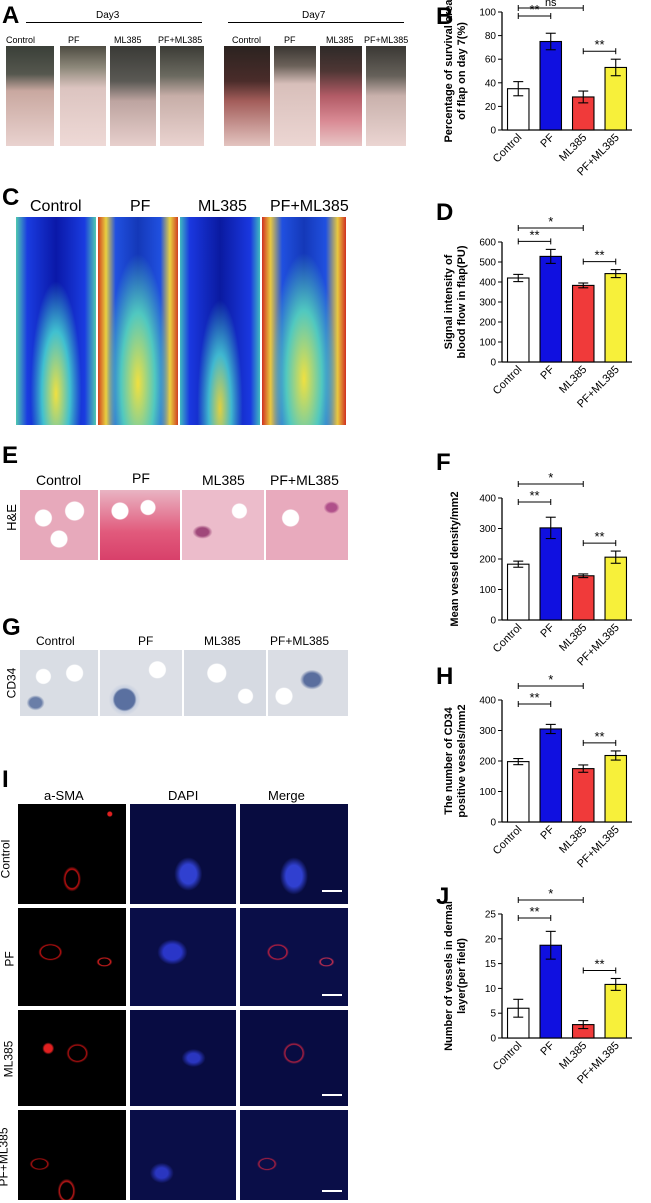  I want to click on panel-label-F: F, so click(443, 462).